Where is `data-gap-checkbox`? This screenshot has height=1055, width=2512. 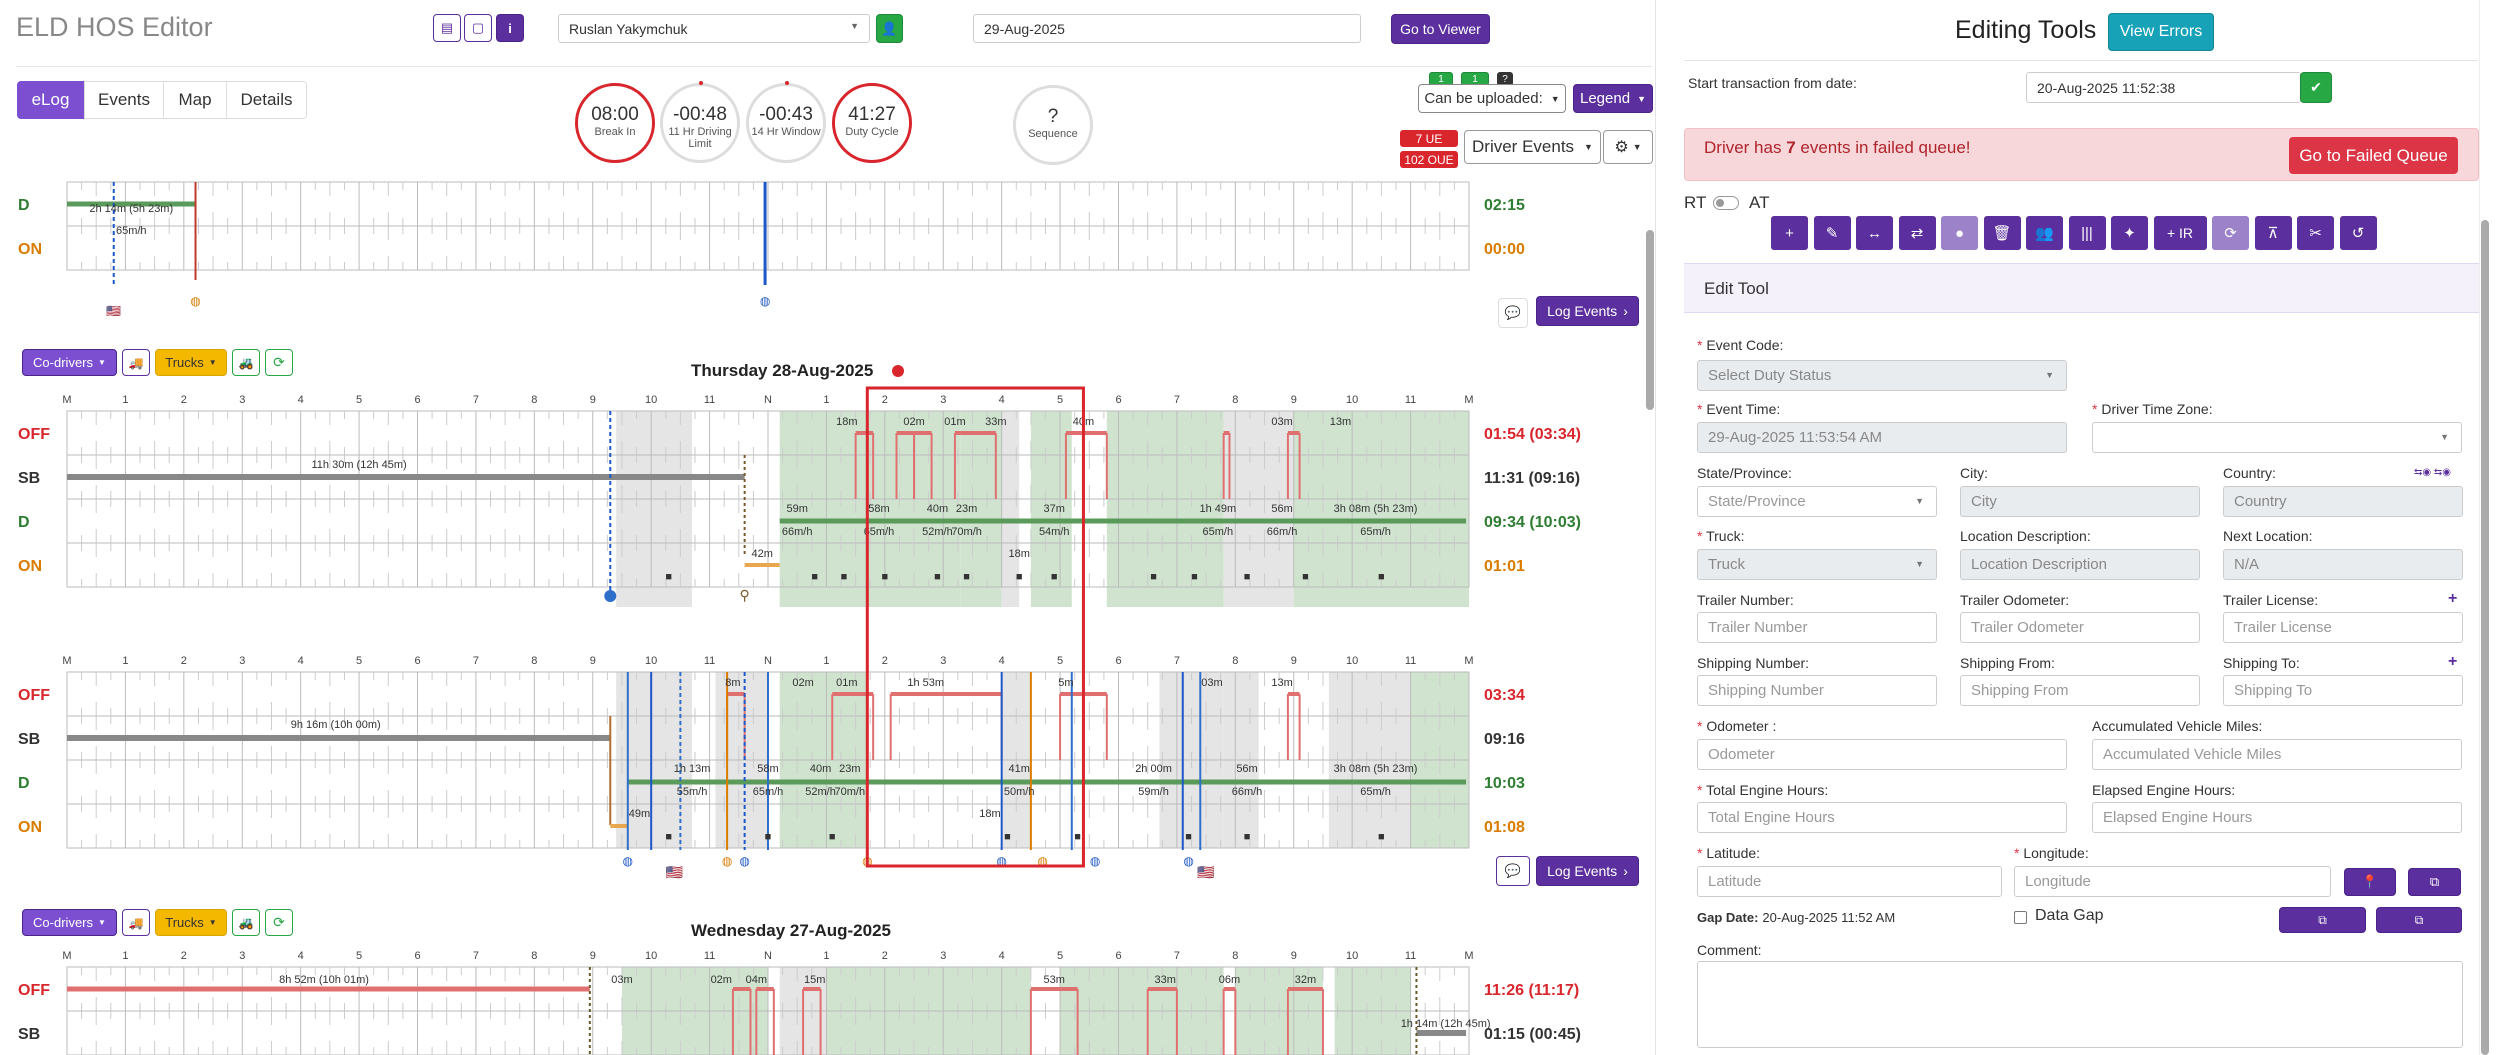 data-gap-checkbox is located at coordinates (2020, 917).